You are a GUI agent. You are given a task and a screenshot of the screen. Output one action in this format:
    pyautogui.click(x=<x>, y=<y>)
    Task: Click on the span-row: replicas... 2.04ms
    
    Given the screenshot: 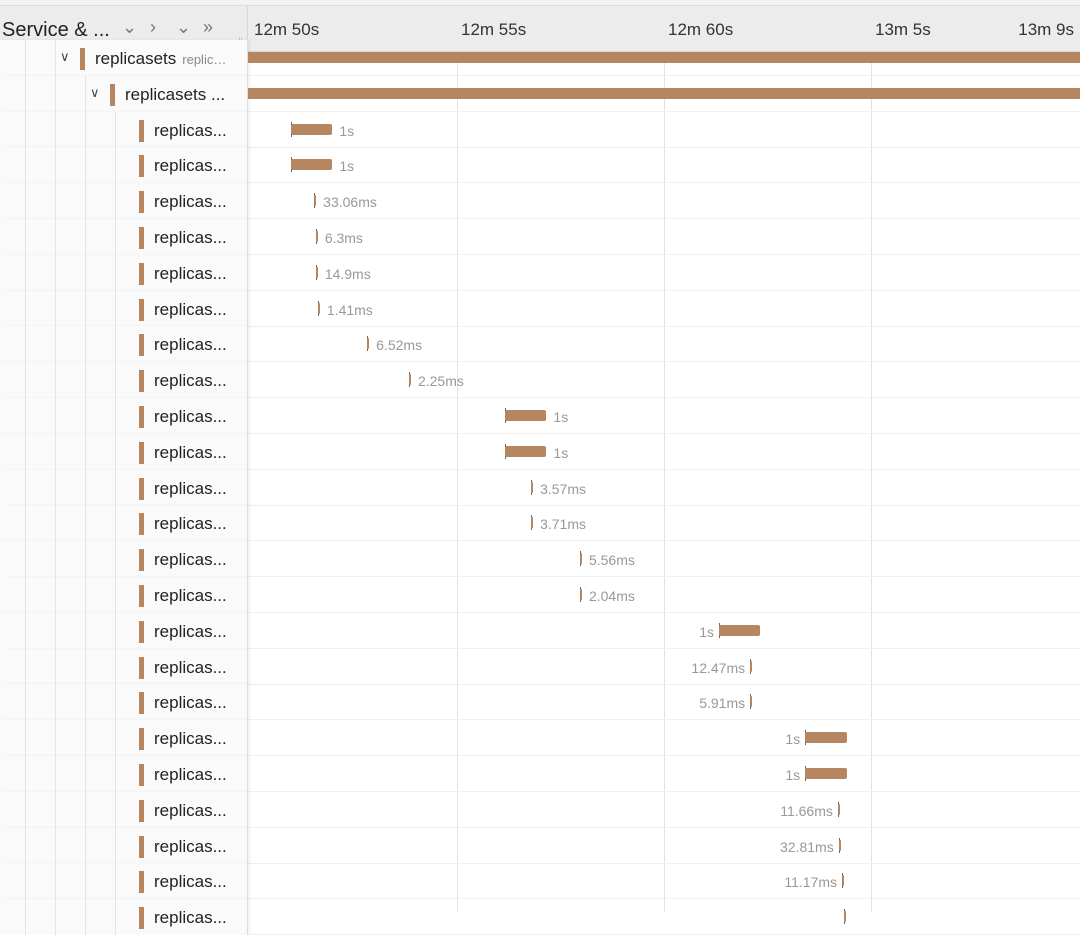 What is the action you would take?
    pyautogui.click(x=540, y=595)
    